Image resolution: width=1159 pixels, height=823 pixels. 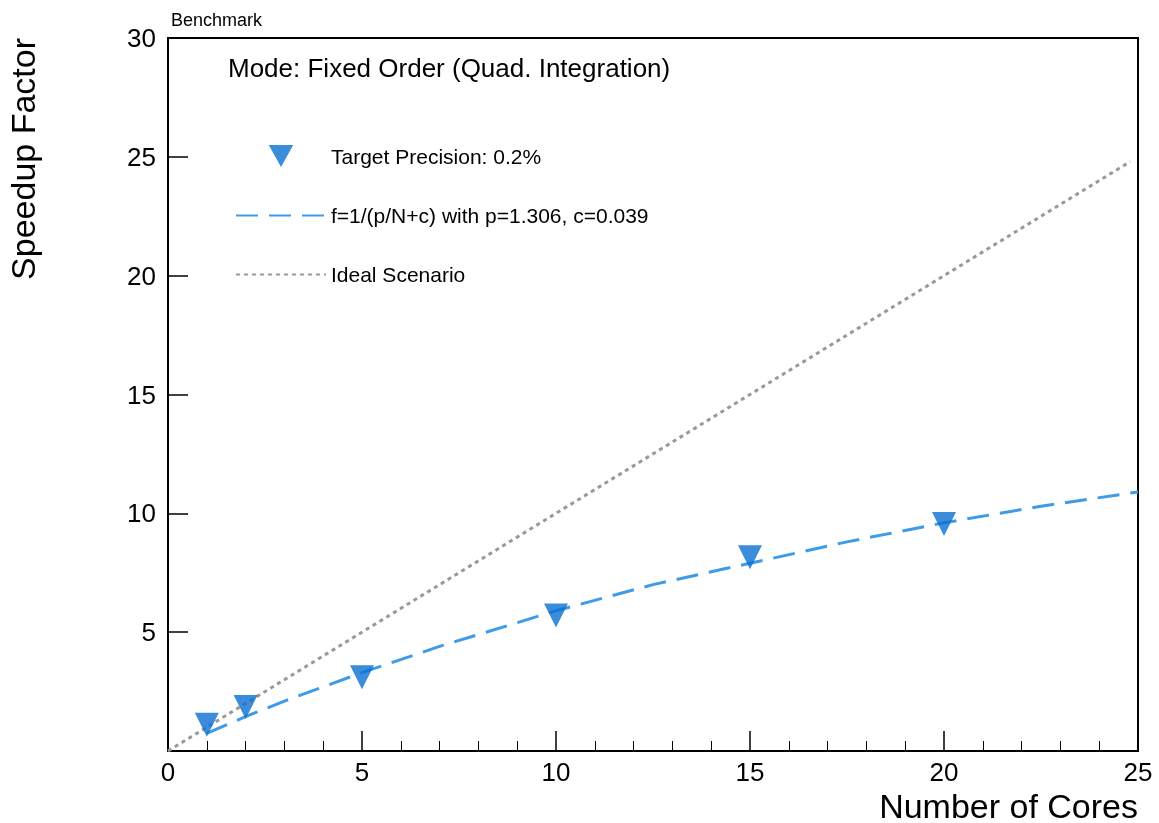 I want to click on y-axis-title: Speedup Factor, so click(x=23, y=159).